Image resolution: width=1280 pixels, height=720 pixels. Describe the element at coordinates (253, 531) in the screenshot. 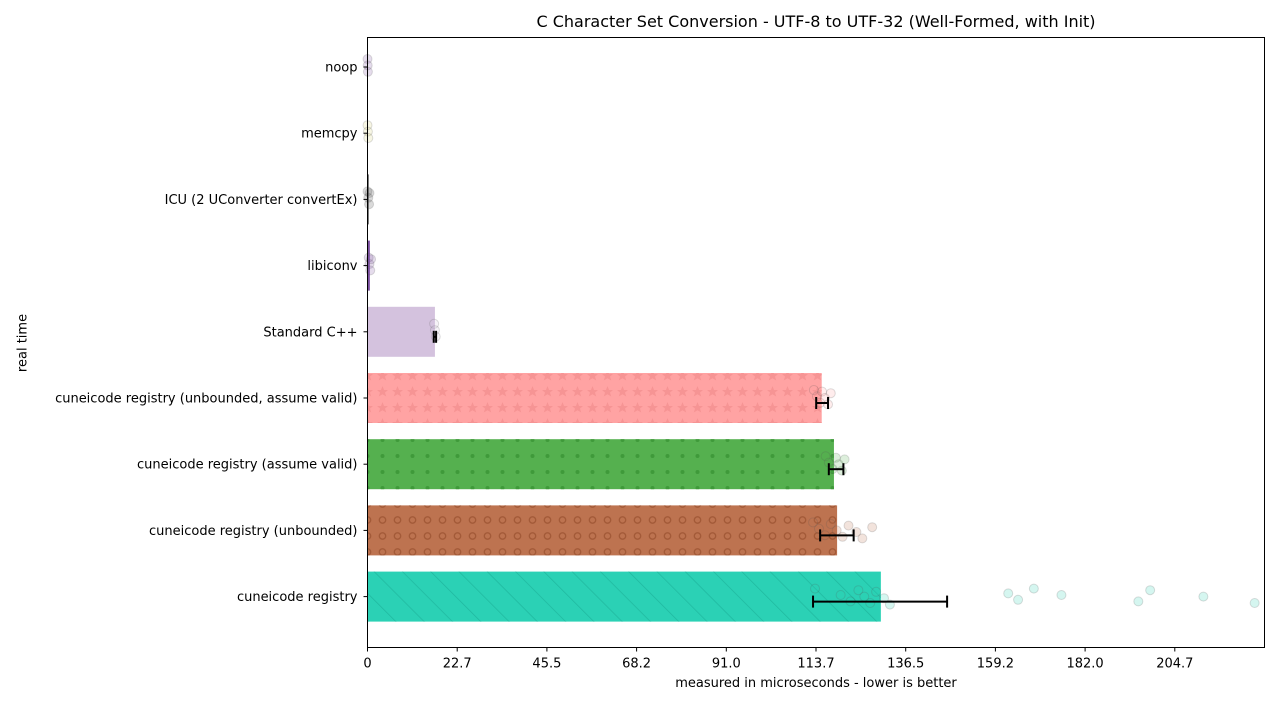

I see `y-tick-label: cuneicode registry (unbounded)` at that location.